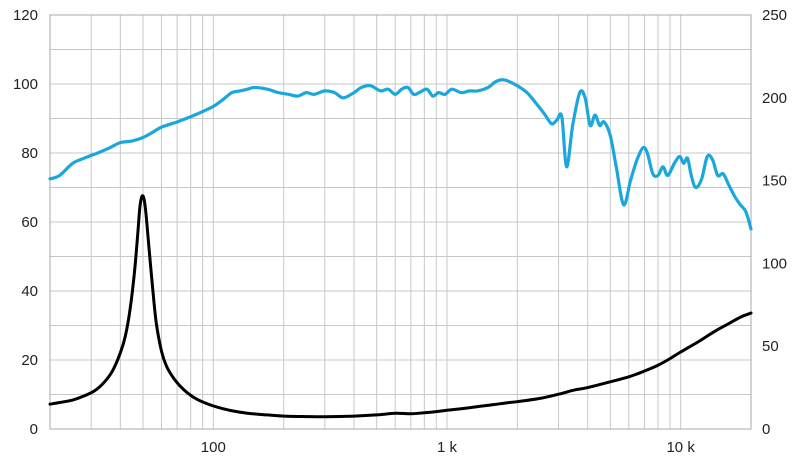  I want to click on x-tick-label: 1 k, so click(447, 447).